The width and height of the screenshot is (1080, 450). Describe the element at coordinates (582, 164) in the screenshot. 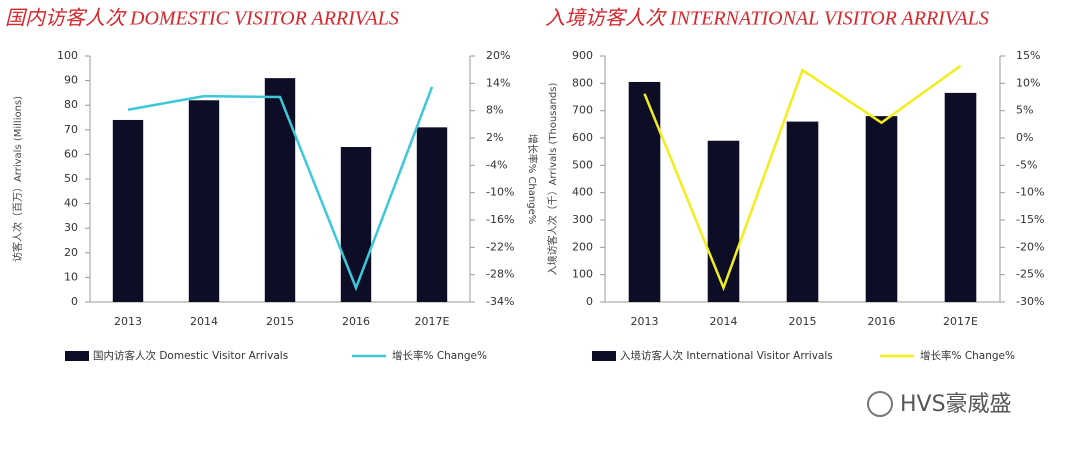

I see `y-tick-label: 500` at that location.